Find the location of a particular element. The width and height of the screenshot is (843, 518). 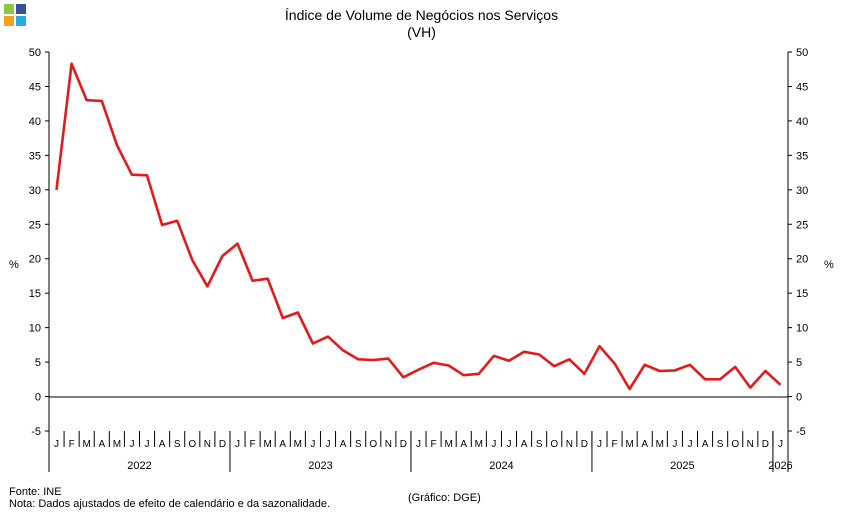

y-tick-label-left: 10 is located at coordinates (35, 329).